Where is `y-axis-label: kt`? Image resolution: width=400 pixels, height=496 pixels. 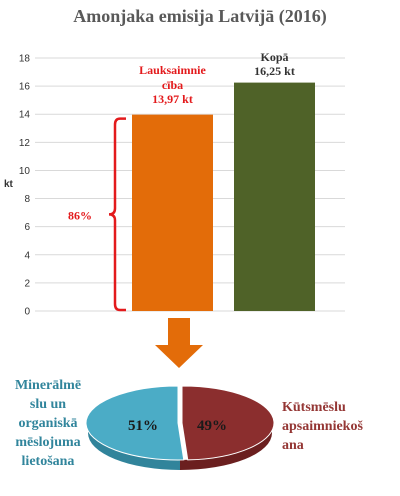 y-axis-label: kt is located at coordinates (9, 184).